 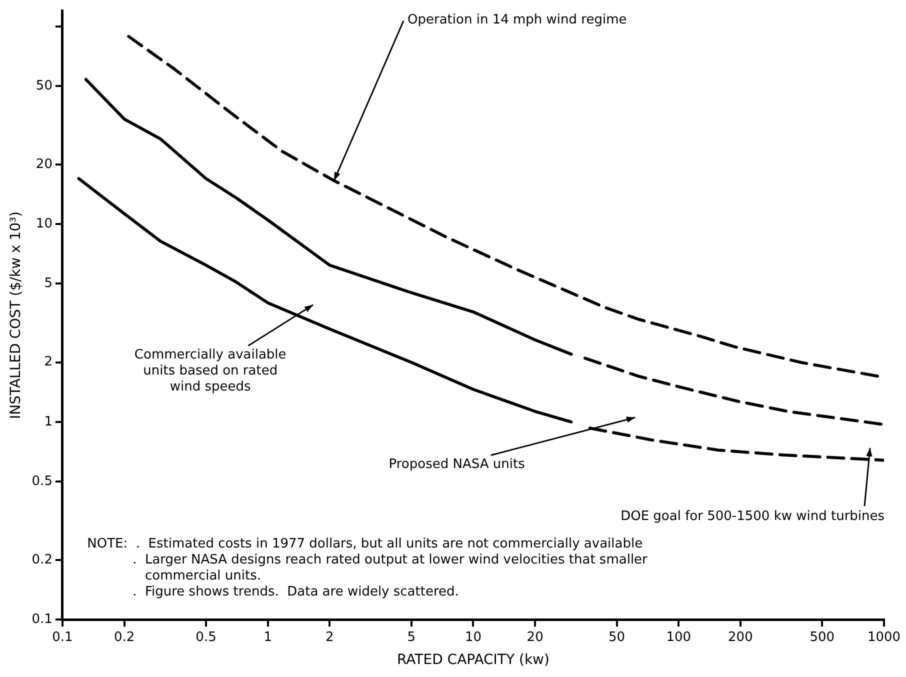 What do you see at coordinates (44, 164) in the screenshot?
I see `y-tick-label: 20` at bounding box center [44, 164].